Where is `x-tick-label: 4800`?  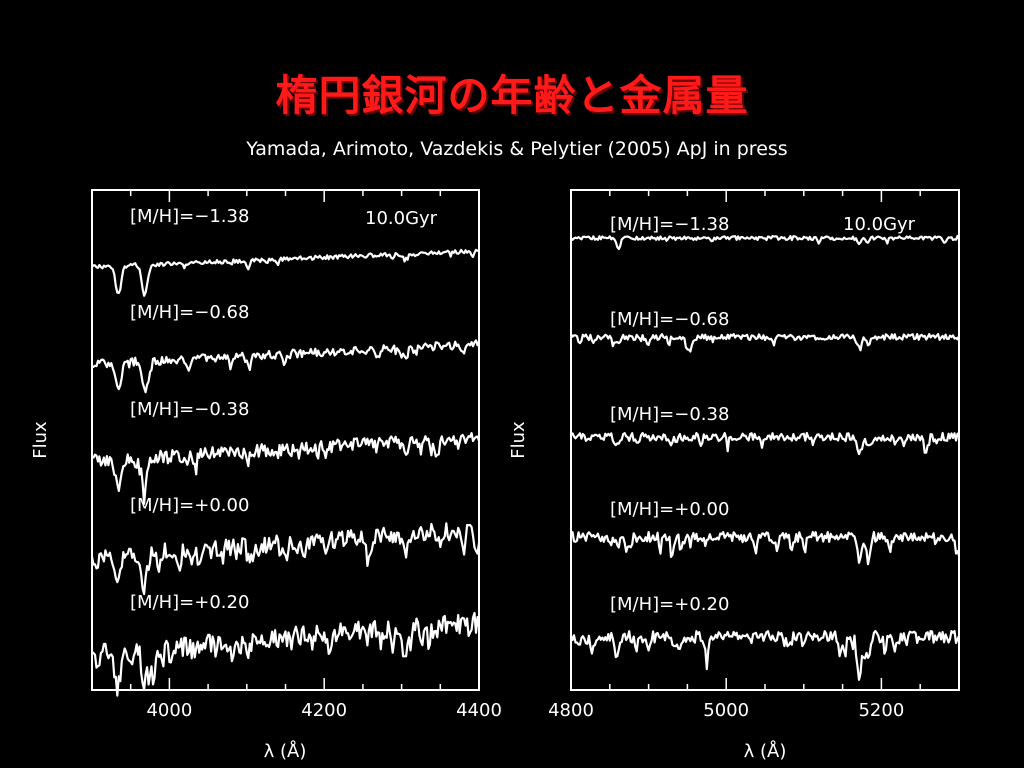
x-tick-label: 4800 is located at coordinates (571, 710).